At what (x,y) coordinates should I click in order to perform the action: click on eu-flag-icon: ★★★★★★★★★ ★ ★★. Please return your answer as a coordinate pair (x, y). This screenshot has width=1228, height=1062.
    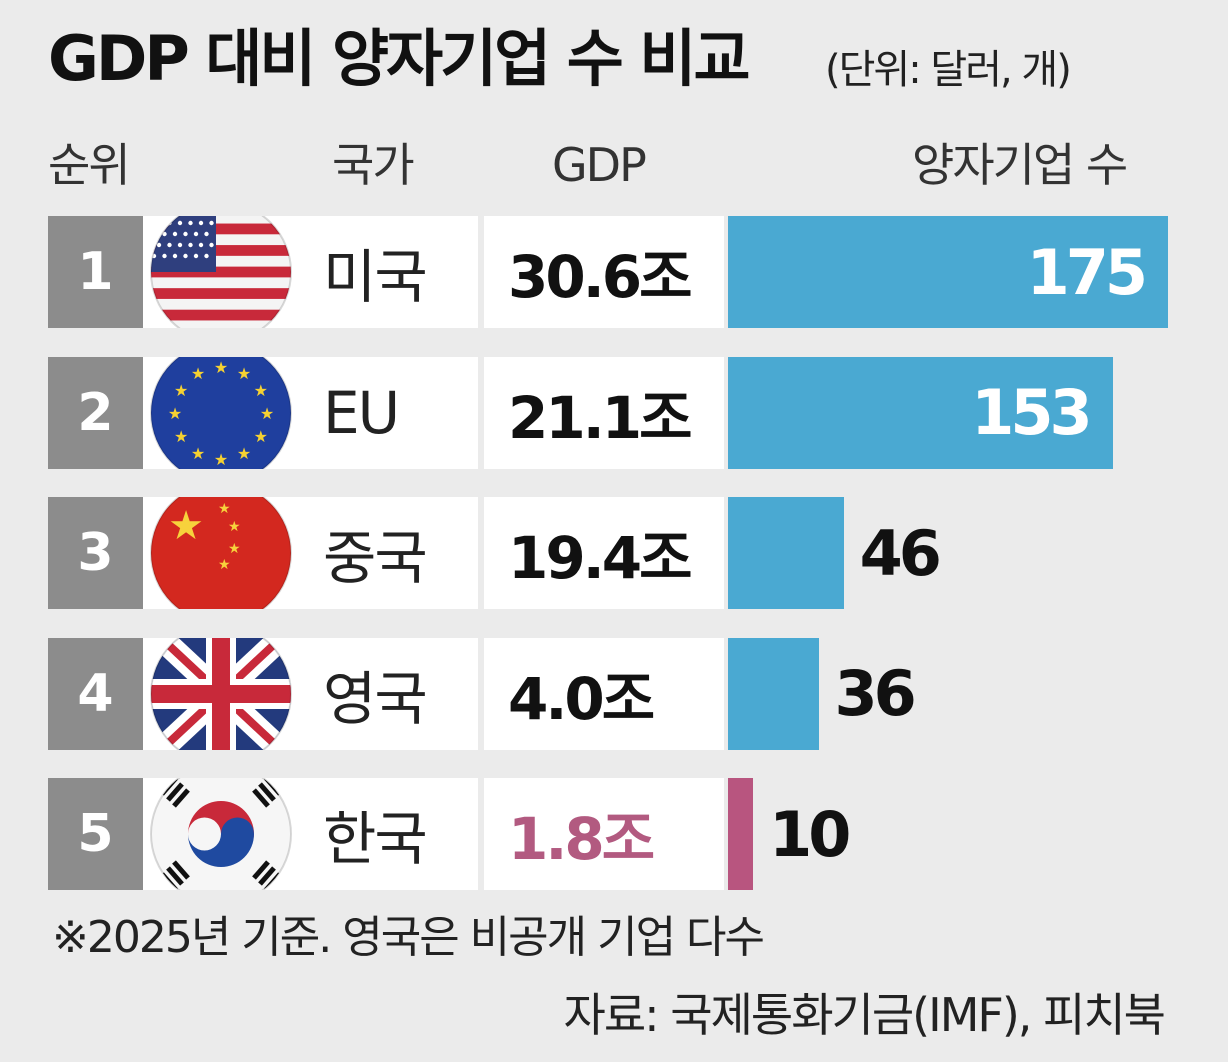
    Looking at the image, I should click on (221, 412).